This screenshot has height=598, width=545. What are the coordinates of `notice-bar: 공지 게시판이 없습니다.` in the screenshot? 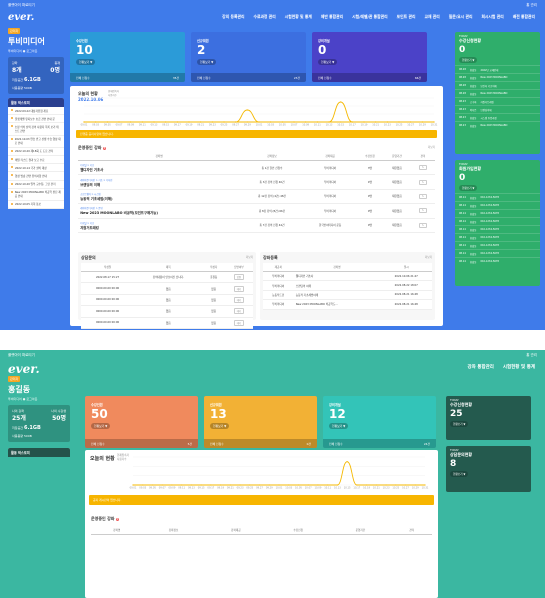 It's located at (261, 500).